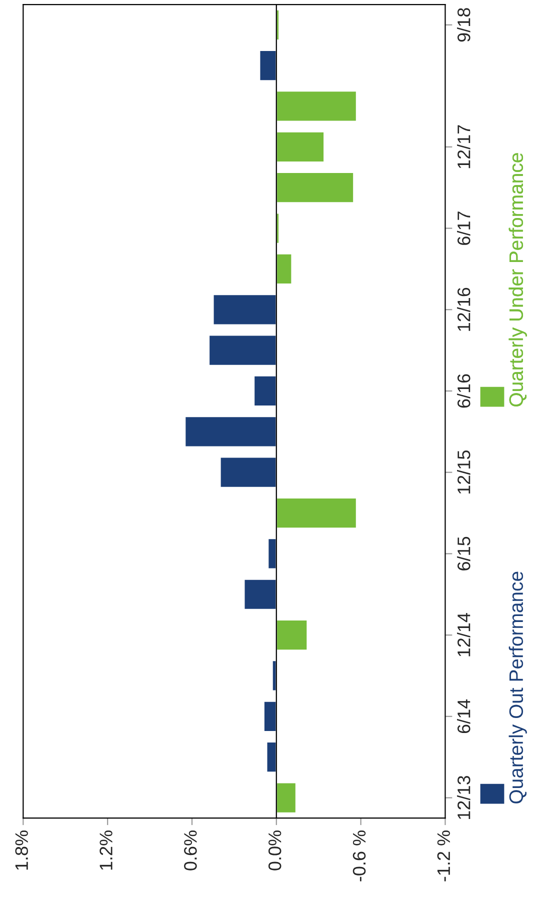 This screenshot has width=539, height=909. Describe the element at coordinates (517, 279) in the screenshot. I see `text: Quarterly Under Performance` at that location.